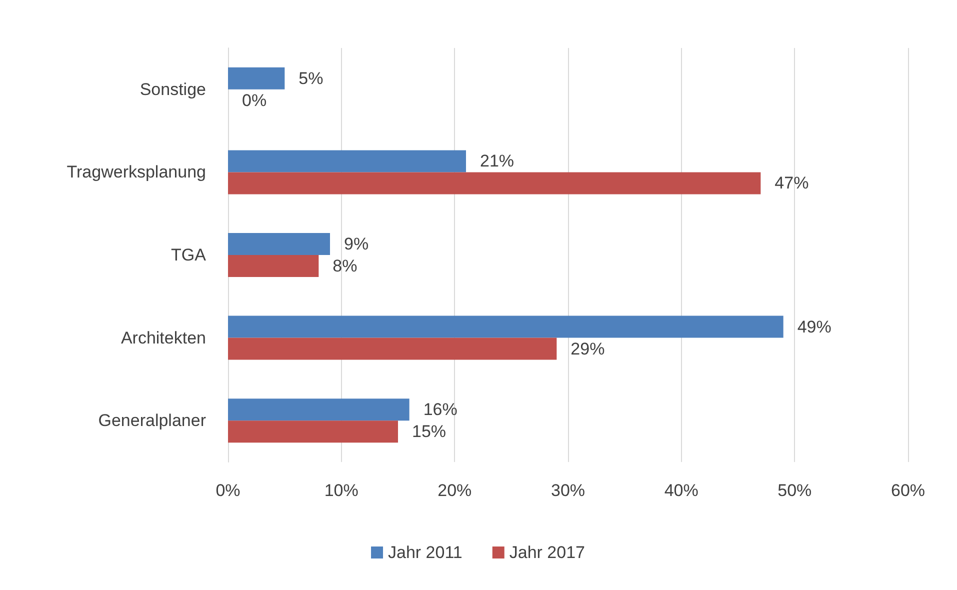 This screenshot has height=590, width=957. I want to click on x-tick-label: 40%, so click(681, 490).